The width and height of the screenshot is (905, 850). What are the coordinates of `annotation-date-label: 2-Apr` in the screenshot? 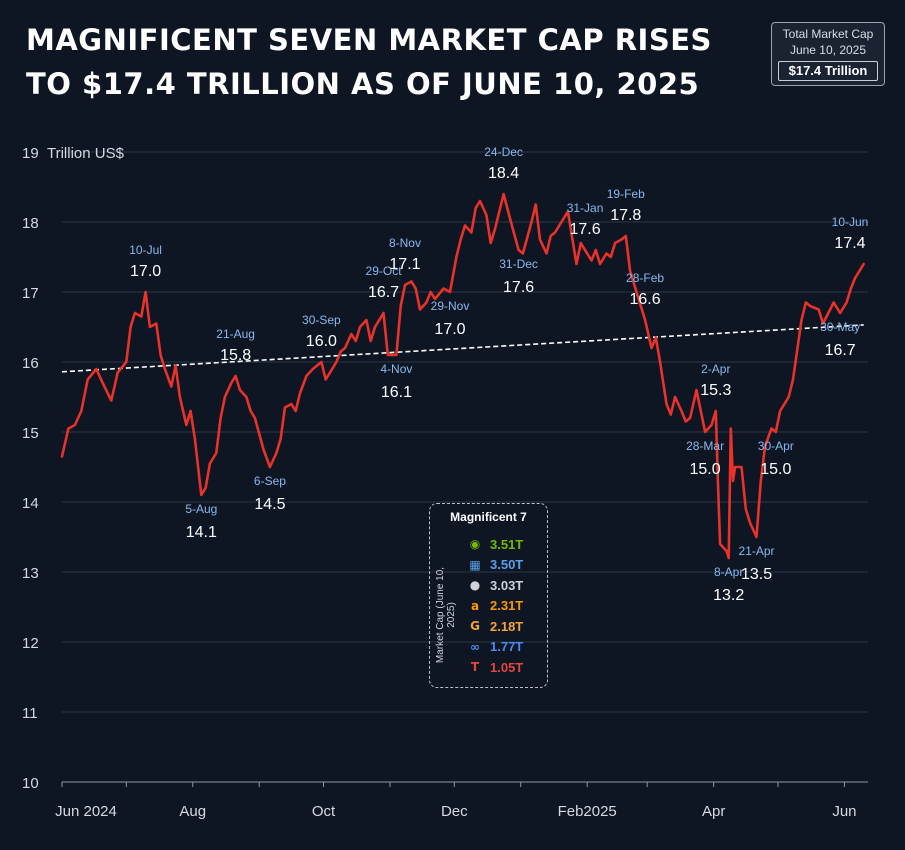 It's located at (715, 369).